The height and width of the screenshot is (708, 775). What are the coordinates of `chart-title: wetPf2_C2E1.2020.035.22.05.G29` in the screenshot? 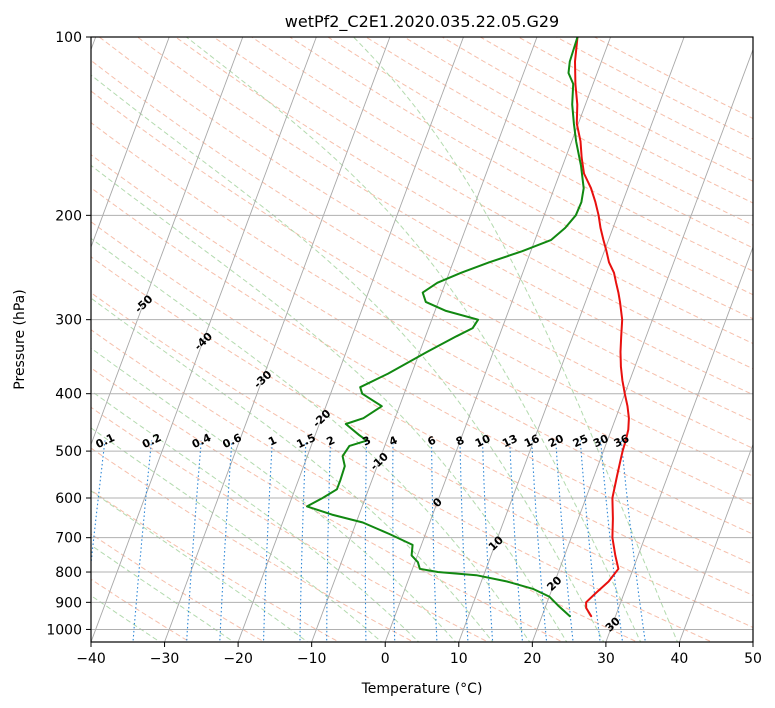 It's located at (422, 22).